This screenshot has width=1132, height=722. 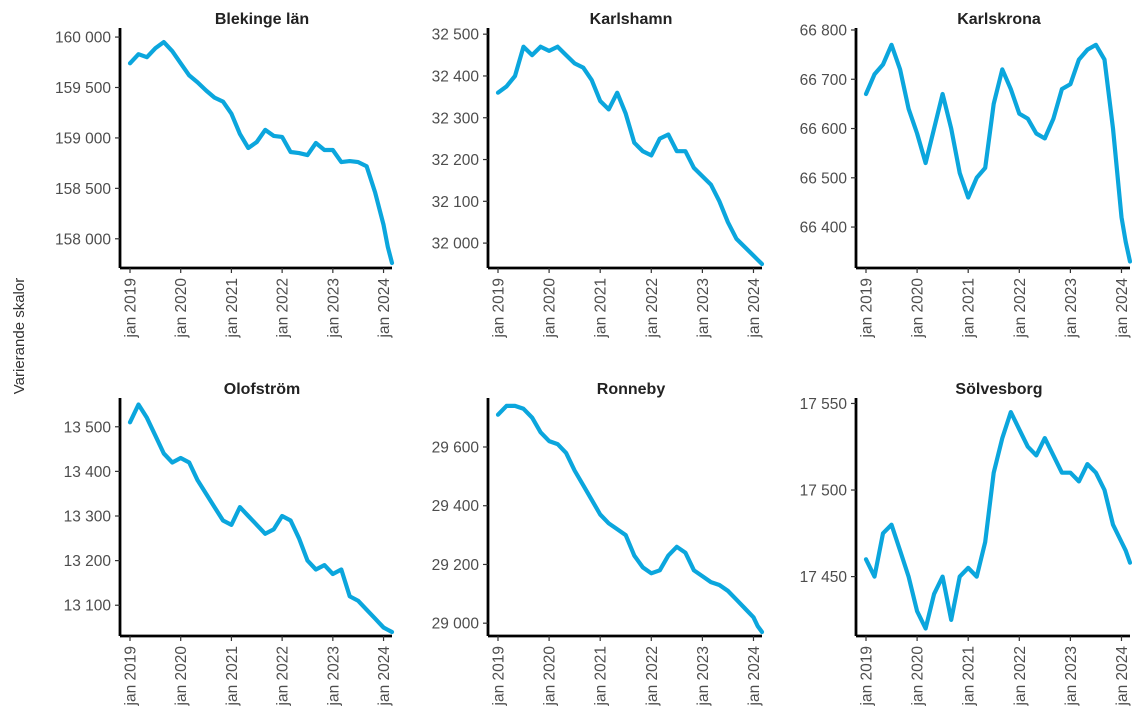 I want to click on y-tick-label: 29 600, so click(x=456, y=447).